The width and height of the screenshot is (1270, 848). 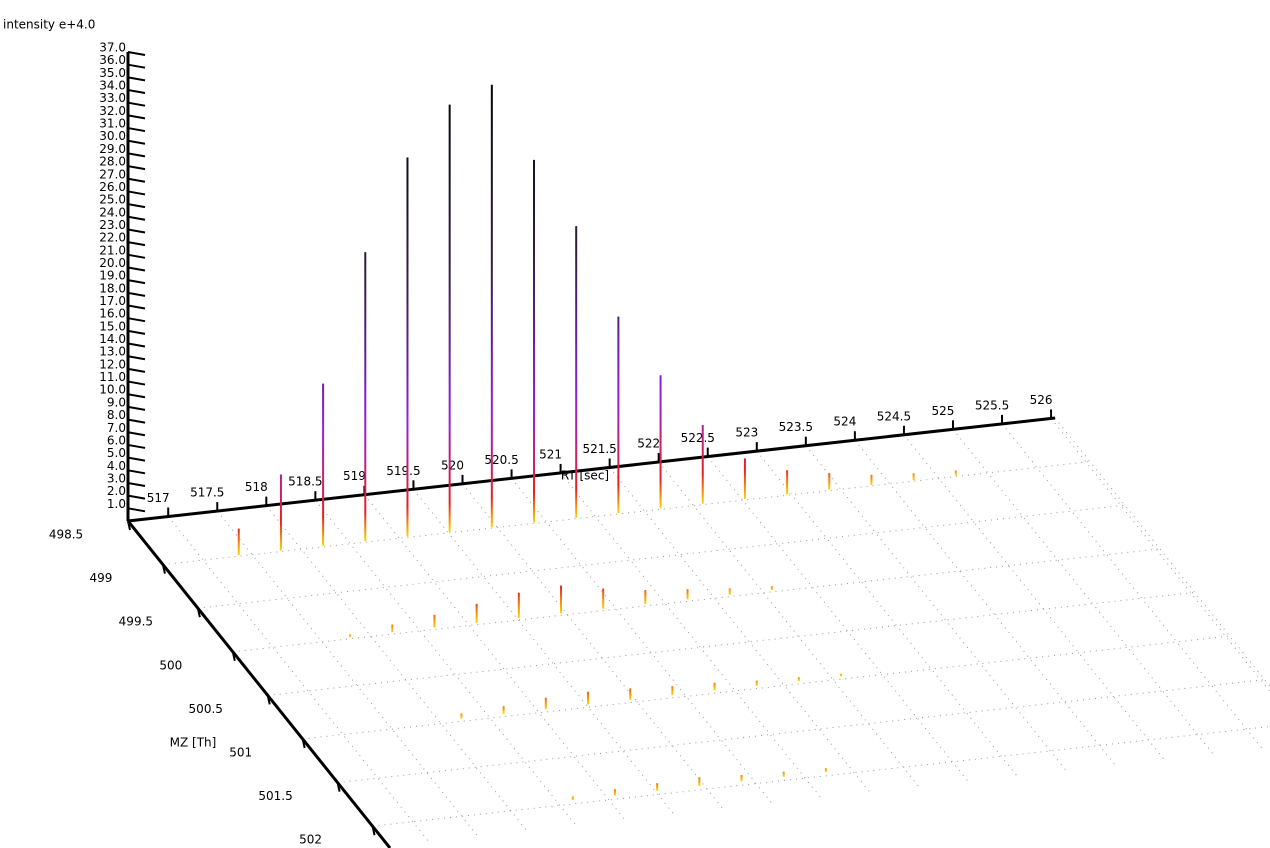 What do you see at coordinates (403, 471) in the screenshot?
I see `x-tick-label: 519.5` at bounding box center [403, 471].